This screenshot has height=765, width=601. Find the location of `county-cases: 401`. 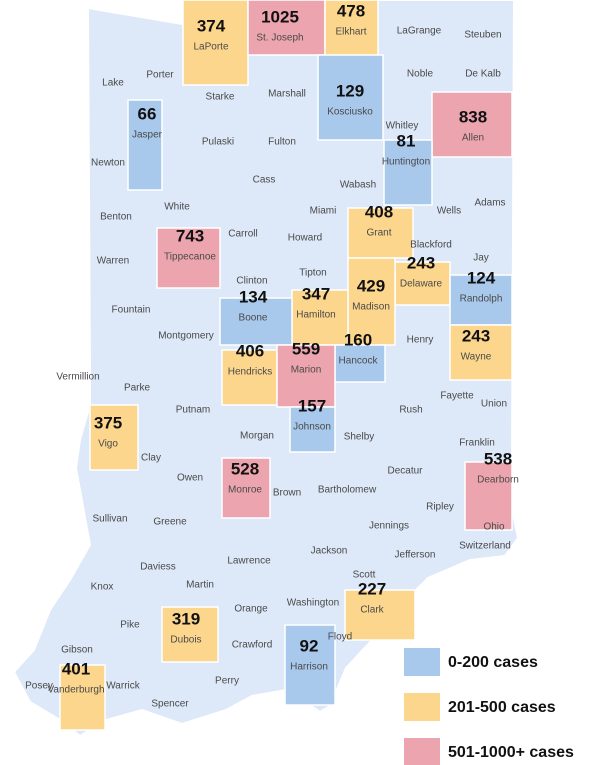

county-cases: 401 is located at coordinates (76, 668).